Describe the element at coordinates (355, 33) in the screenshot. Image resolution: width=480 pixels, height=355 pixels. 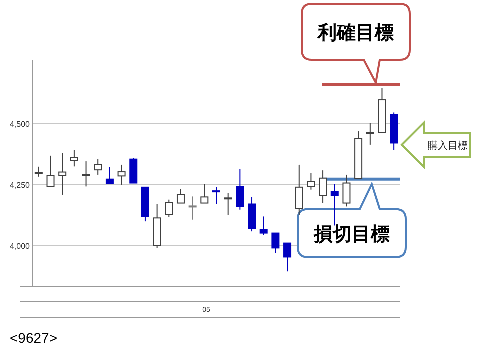
I see `ref-line-label: 利確目標` at that location.